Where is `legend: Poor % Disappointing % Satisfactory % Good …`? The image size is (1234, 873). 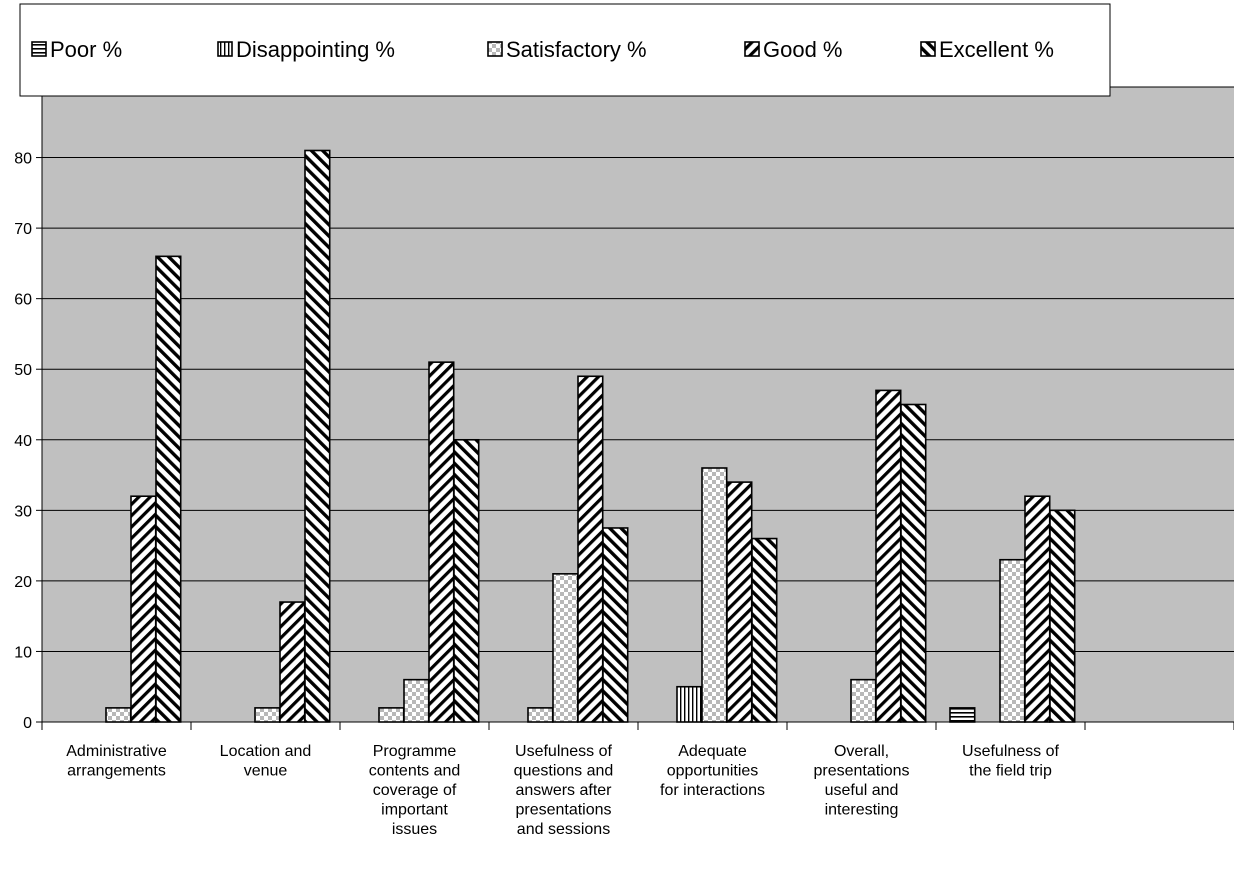 legend: Poor % Disappointing % Satisfactory % Good … is located at coordinates (565, 50).